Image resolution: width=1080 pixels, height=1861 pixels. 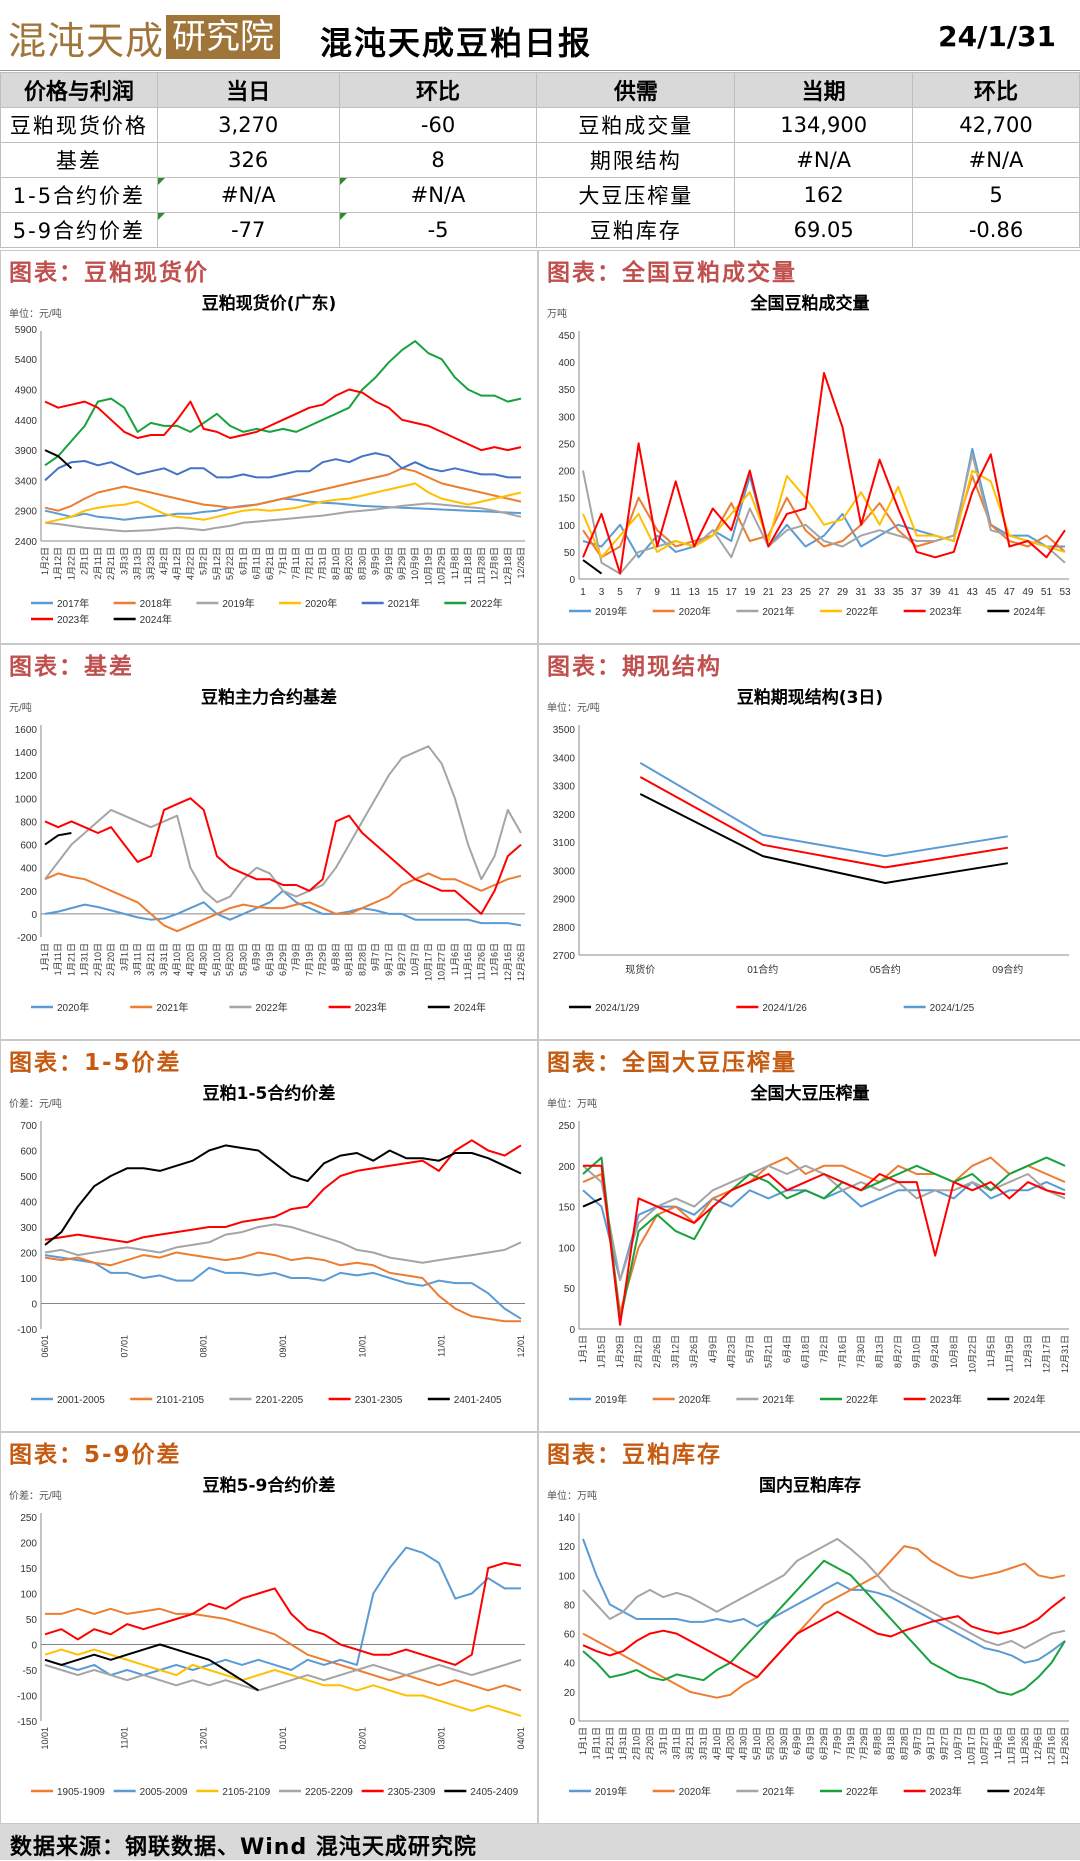 I want to click on legend-label: 2401-2405, so click(x=478, y=1400).